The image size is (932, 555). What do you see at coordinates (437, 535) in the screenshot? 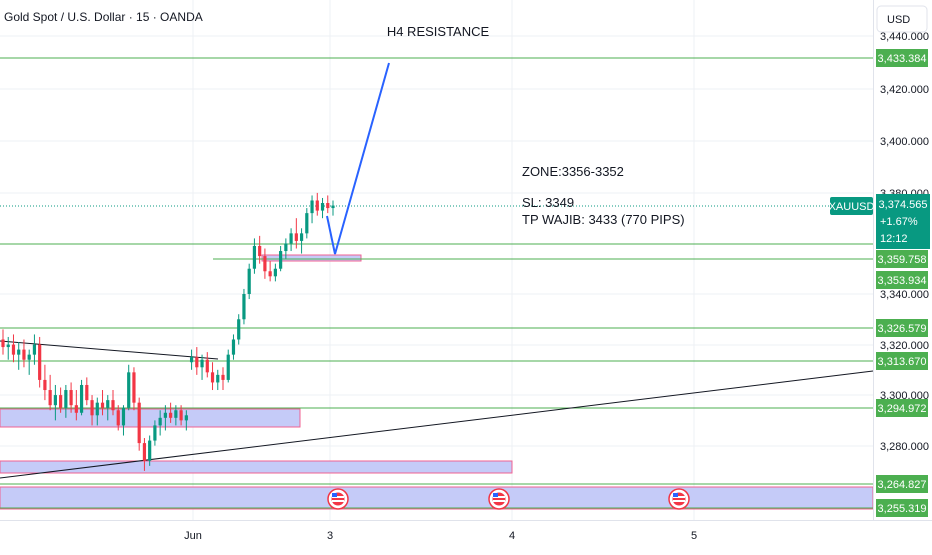
I see `time-axis` at bounding box center [437, 535].